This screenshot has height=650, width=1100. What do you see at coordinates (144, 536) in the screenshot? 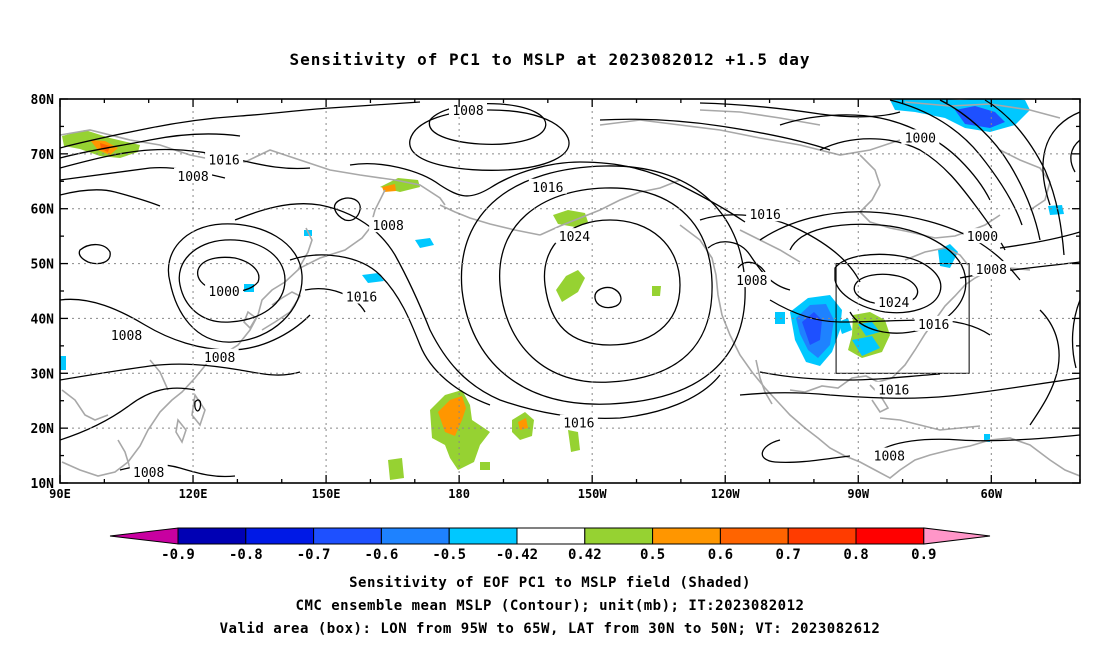
I see `colorbar-low-arrow` at bounding box center [144, 536].